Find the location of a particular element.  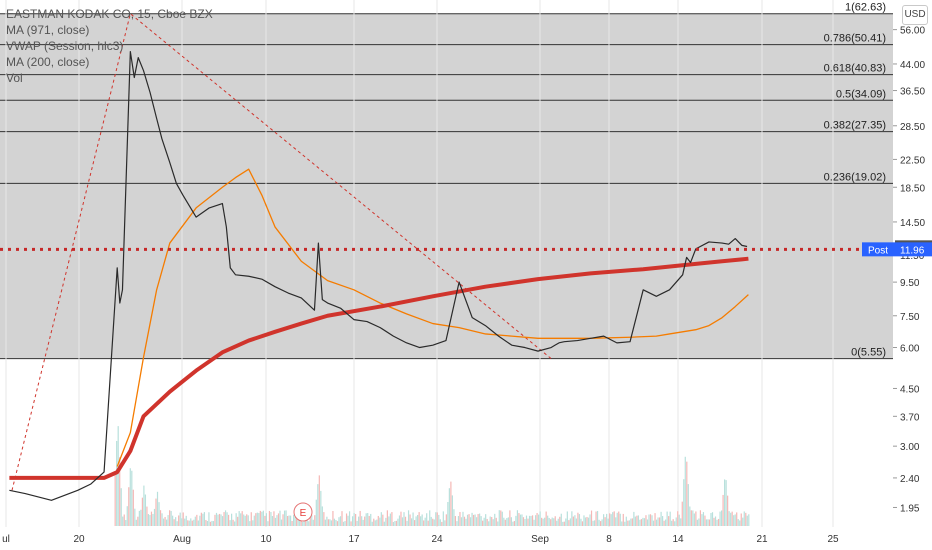

post-price-tag is located at coordinates (913, 249).